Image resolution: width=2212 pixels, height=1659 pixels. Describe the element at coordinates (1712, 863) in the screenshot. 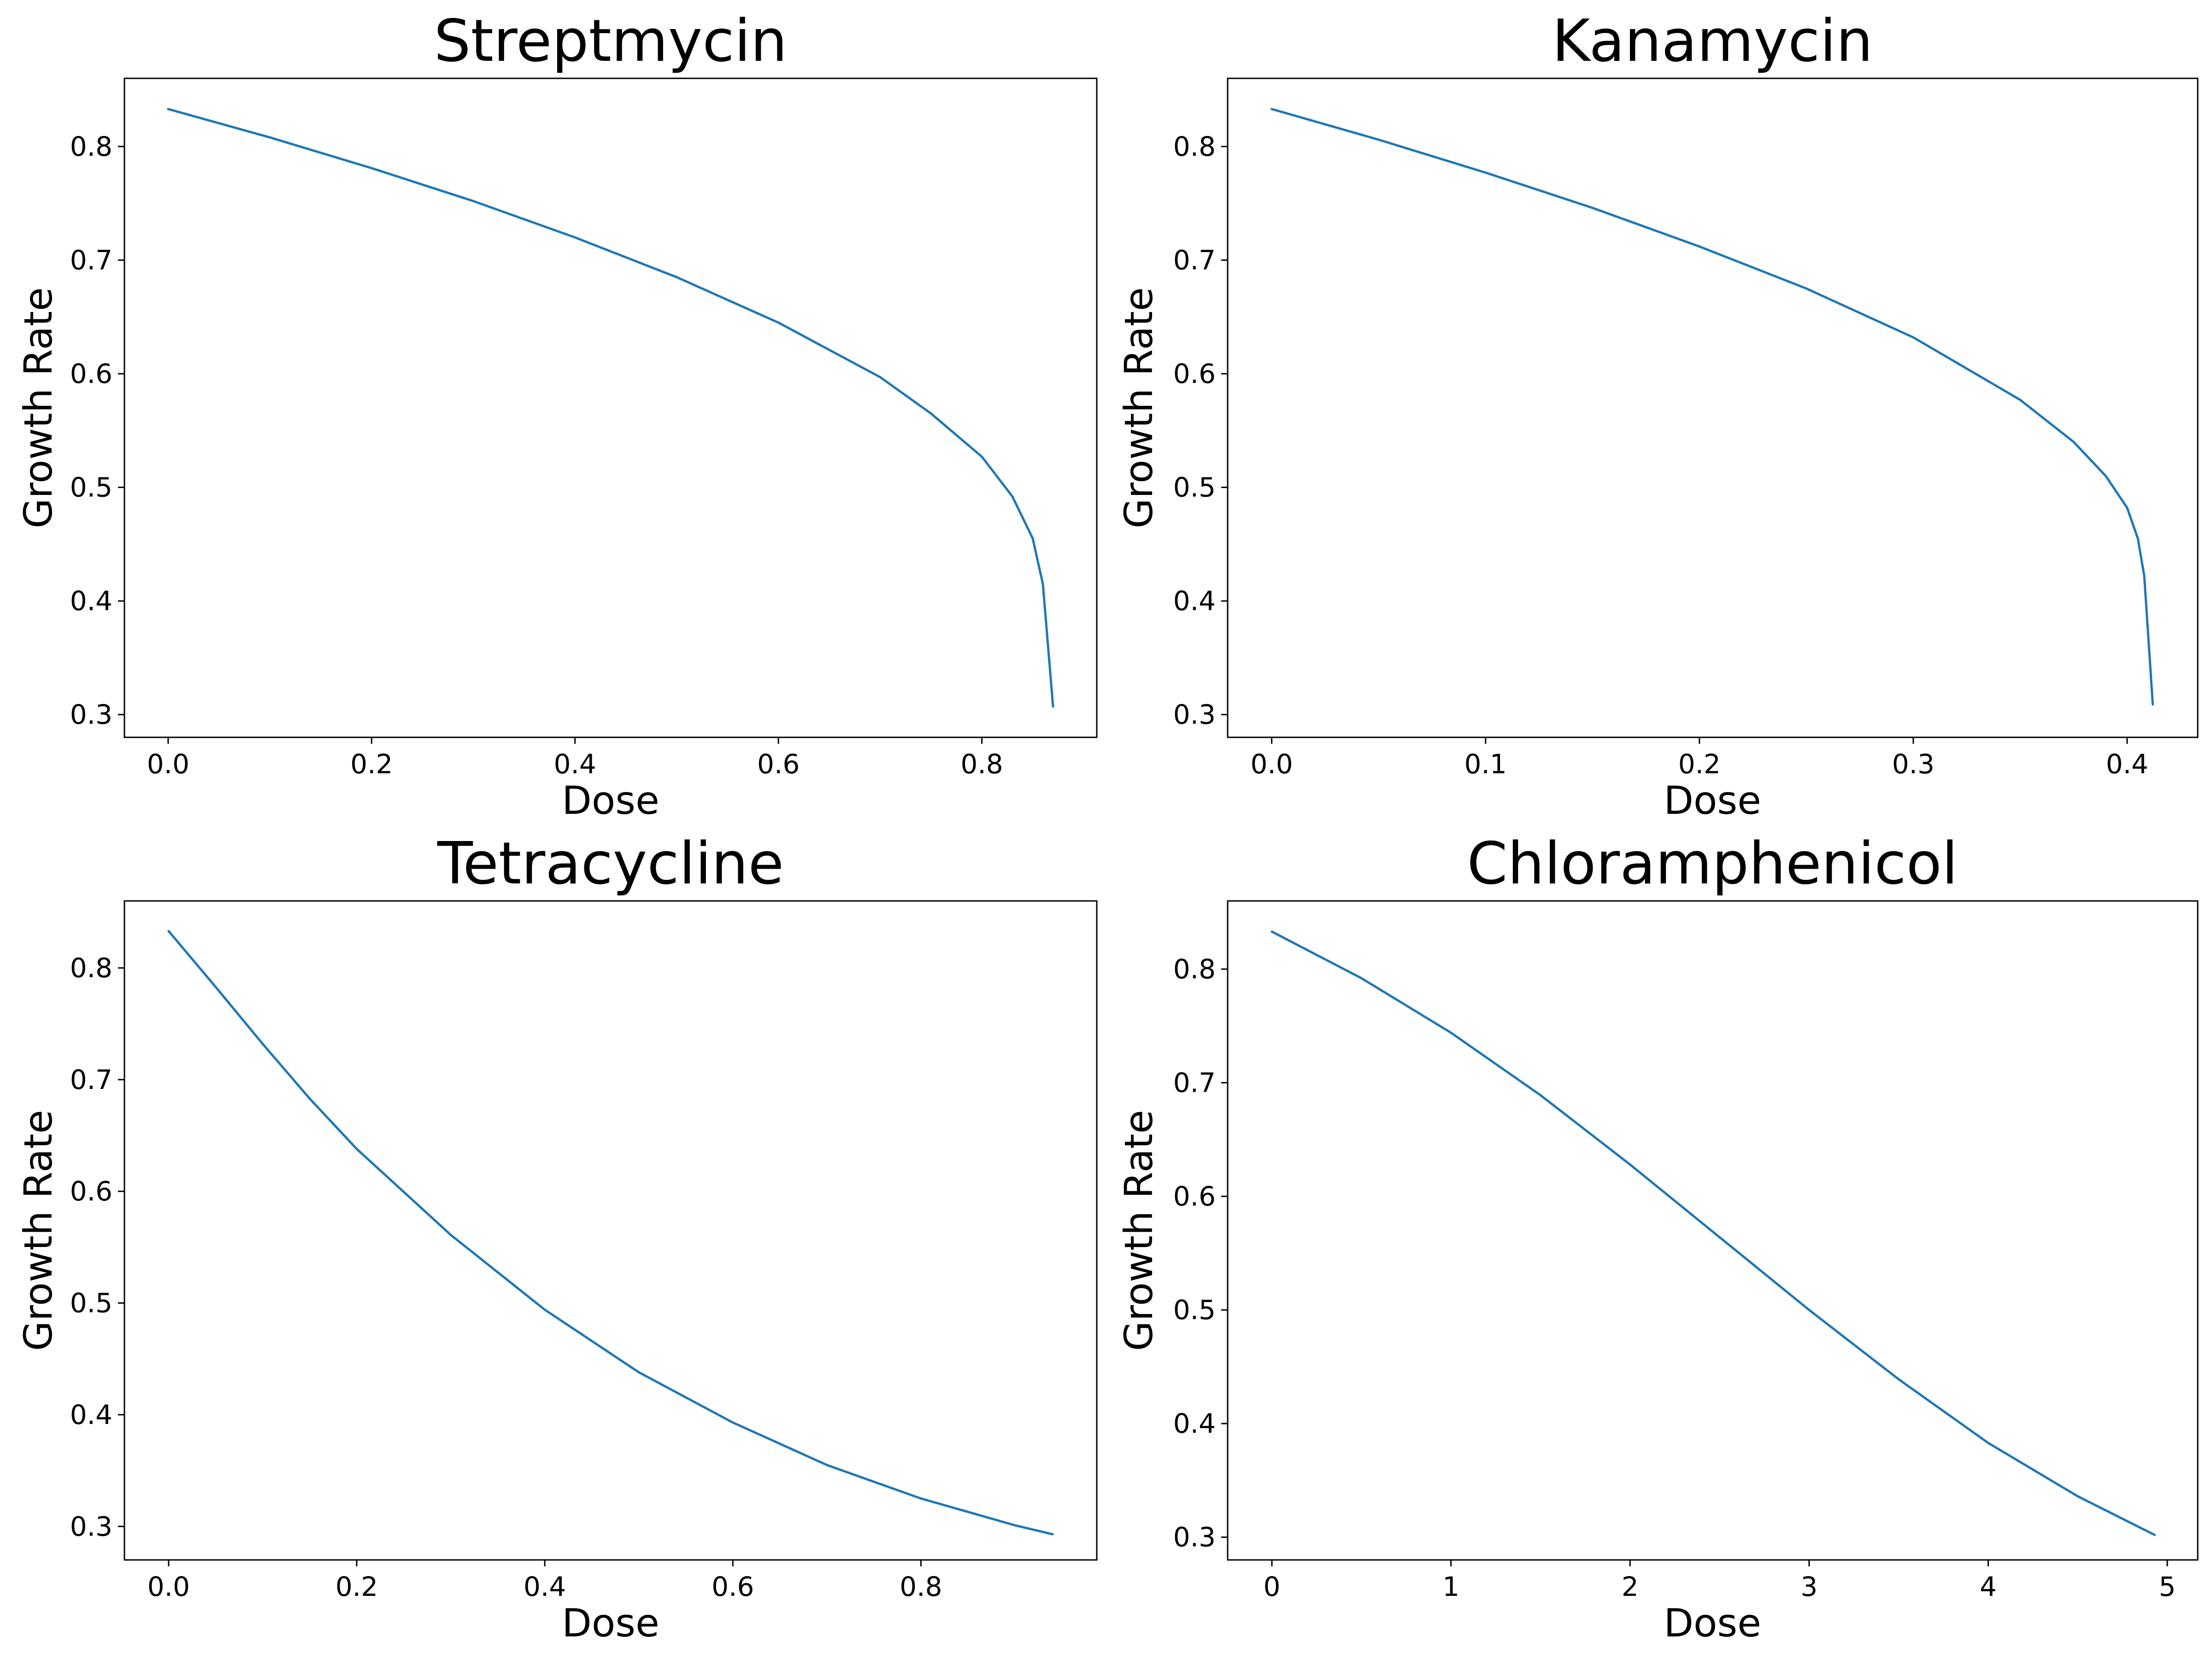

I see `chart-title: Chloramphenicol` at that location.